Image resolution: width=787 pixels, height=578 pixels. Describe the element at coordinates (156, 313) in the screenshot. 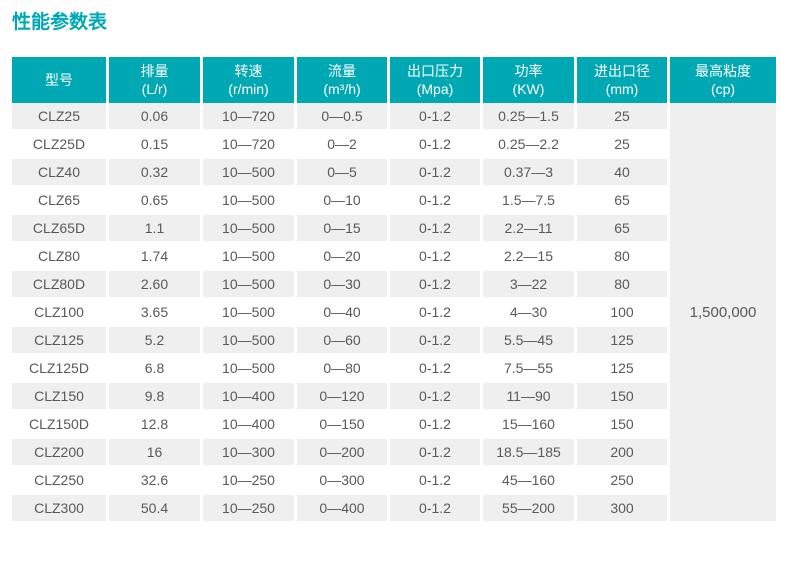

I see `value-cell: 3.65` at that location.